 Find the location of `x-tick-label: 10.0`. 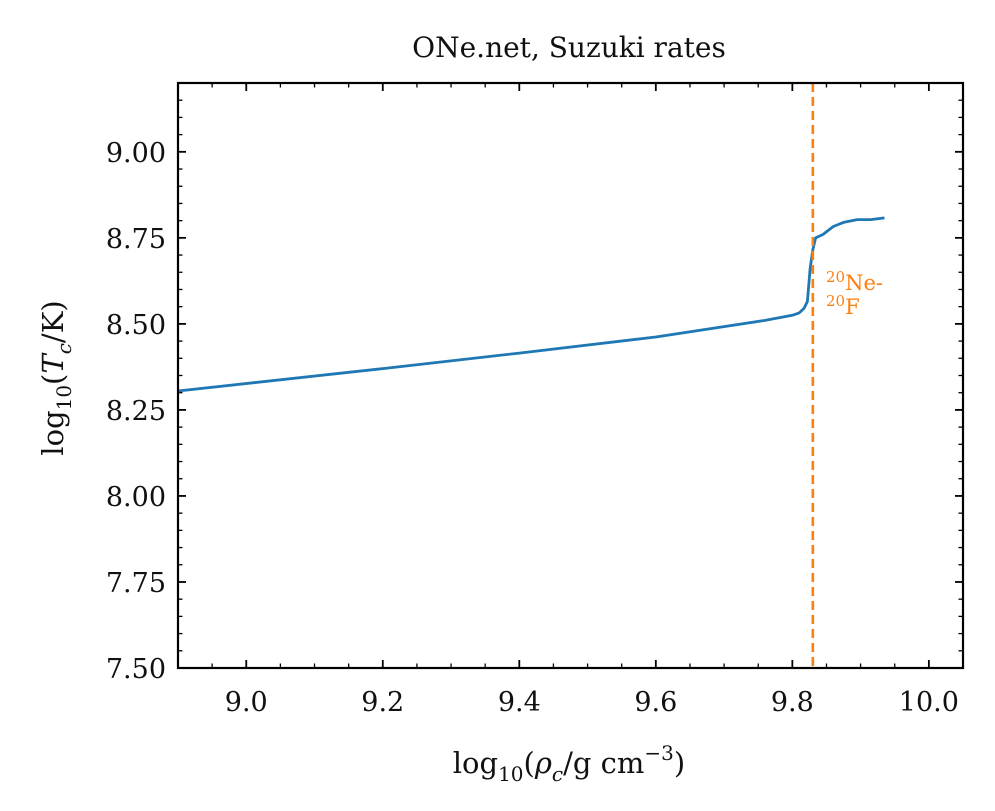

x-tick-label: 10.0 is located at coordinates (929, 702).